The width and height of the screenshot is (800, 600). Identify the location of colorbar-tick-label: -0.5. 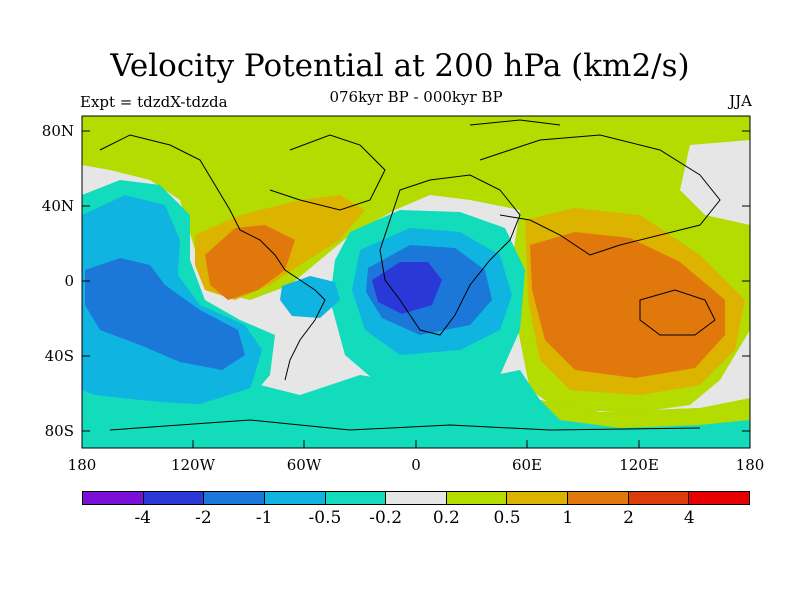
(325, 518).